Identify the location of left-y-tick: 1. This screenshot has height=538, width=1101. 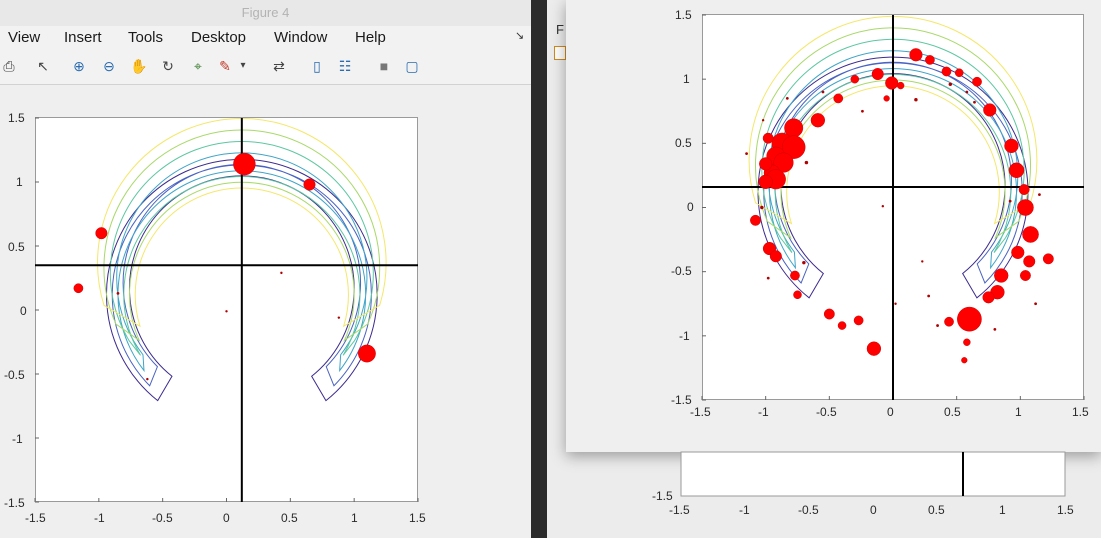
(19, 182).